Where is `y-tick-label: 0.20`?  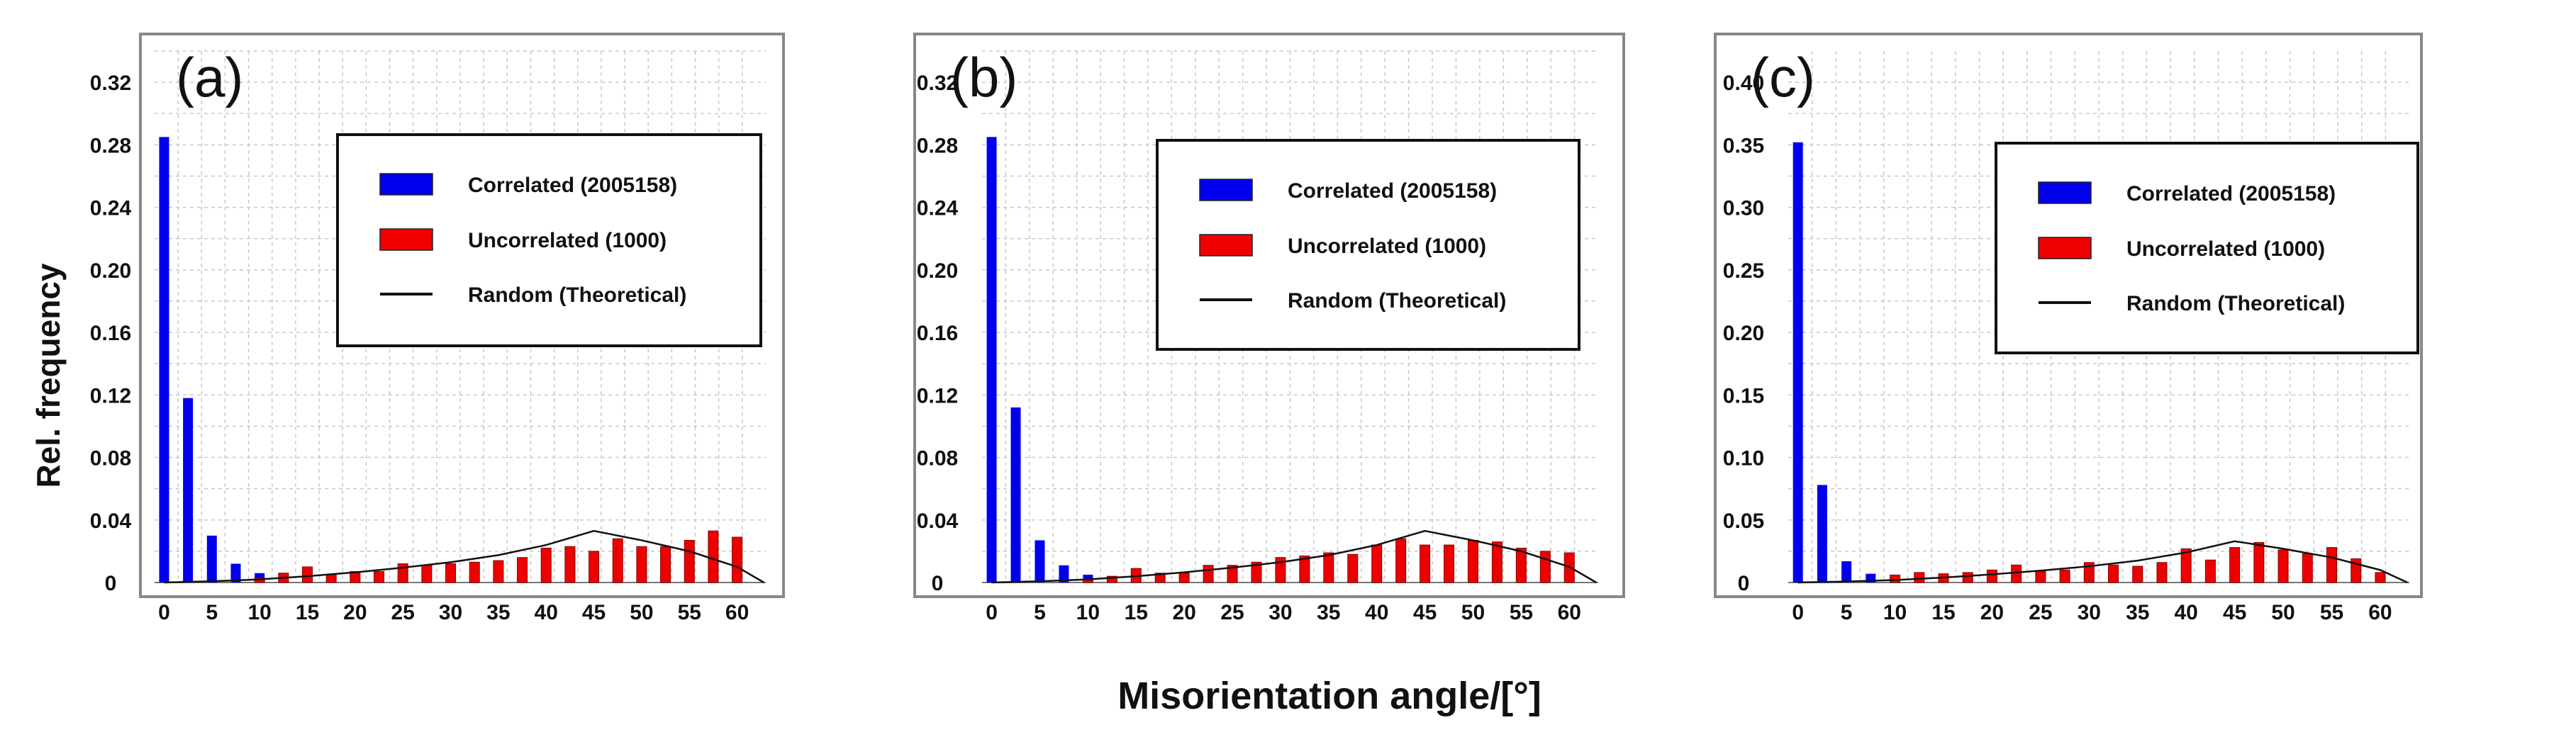 y-tick-label: 0.20 is located at coordinates (937, 271).